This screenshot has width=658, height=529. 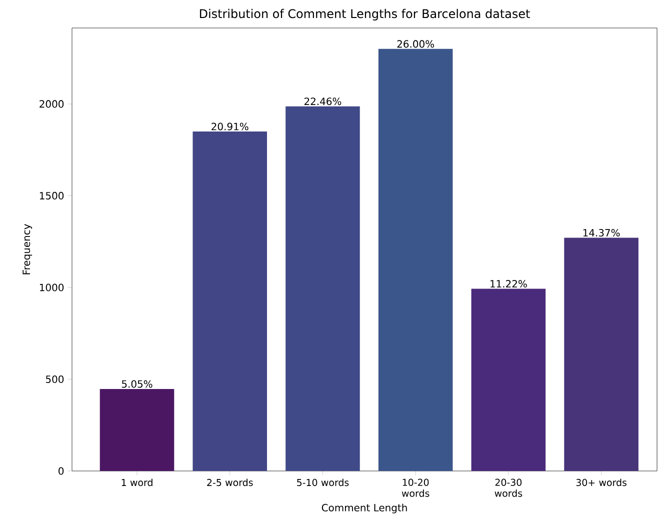 I want to click on x-tick-label: 5-10 words, so click(x=323, y=482).